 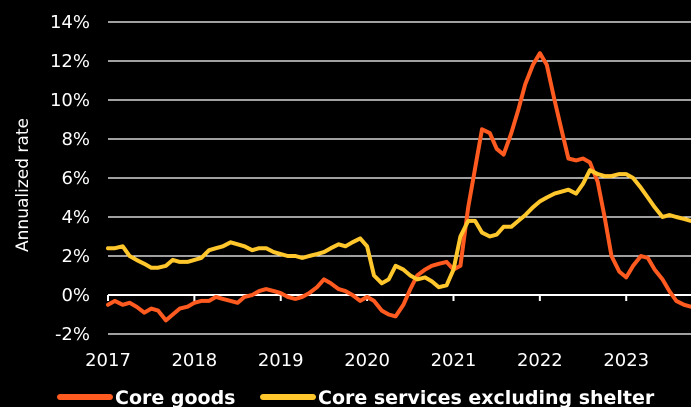 I want to click on x-tick-label: 2021, so click(x=454, y=360).